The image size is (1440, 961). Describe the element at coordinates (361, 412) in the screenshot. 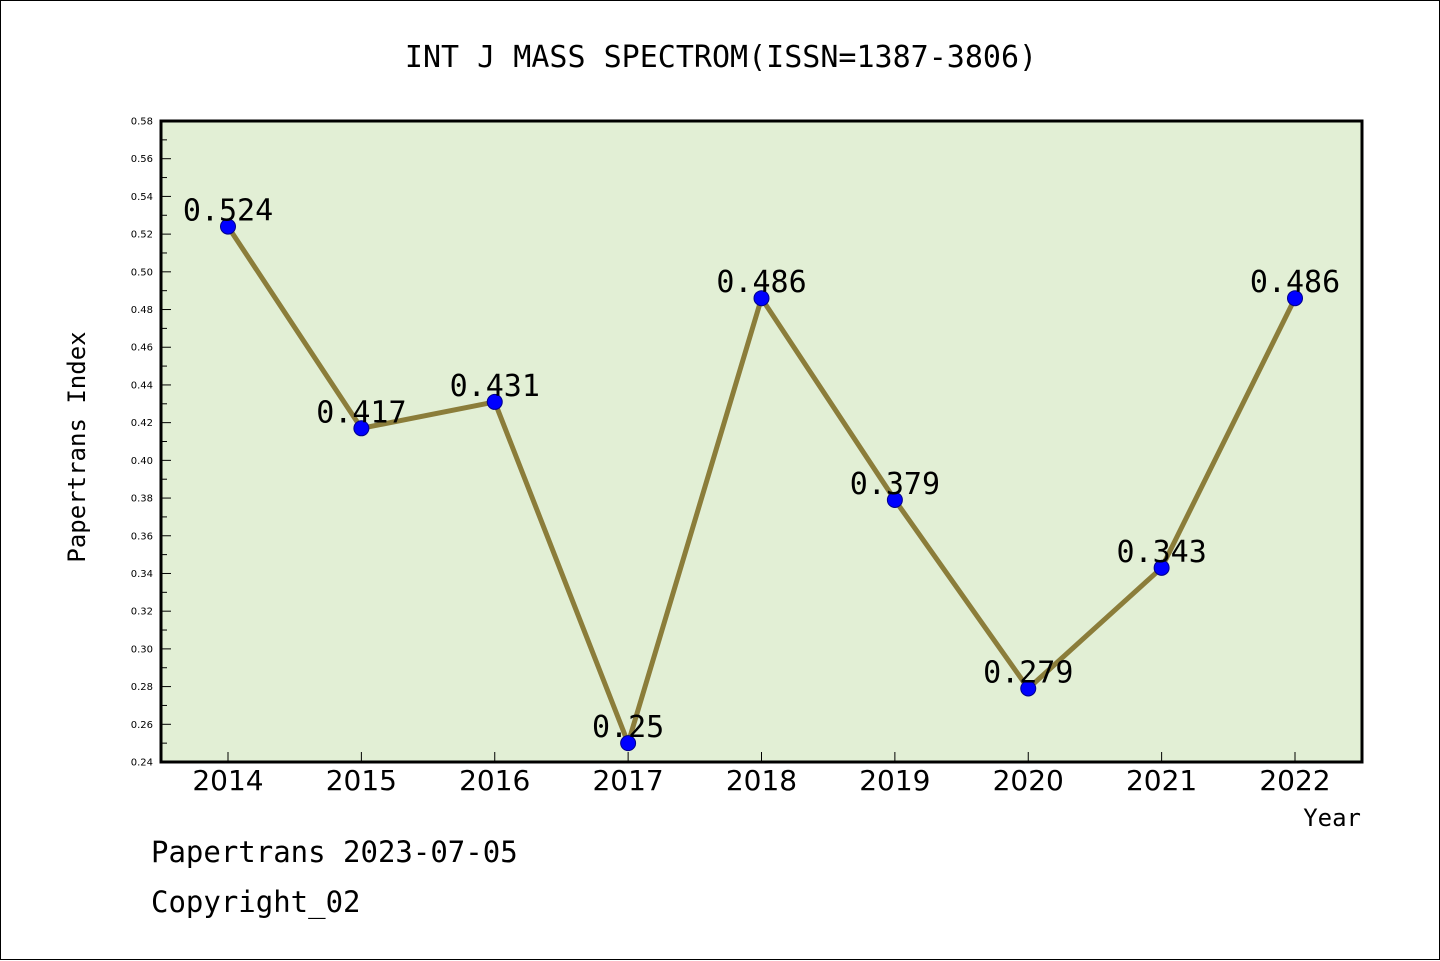

I see `data-label: 0.417` at that location.